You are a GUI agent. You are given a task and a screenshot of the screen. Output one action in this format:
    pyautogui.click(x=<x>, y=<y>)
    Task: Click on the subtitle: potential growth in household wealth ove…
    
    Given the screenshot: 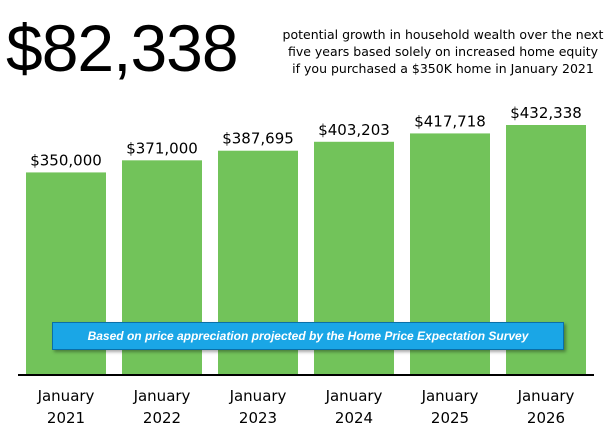 What is the action you would take?
    pyautogui.click(x=443, y=51)
    